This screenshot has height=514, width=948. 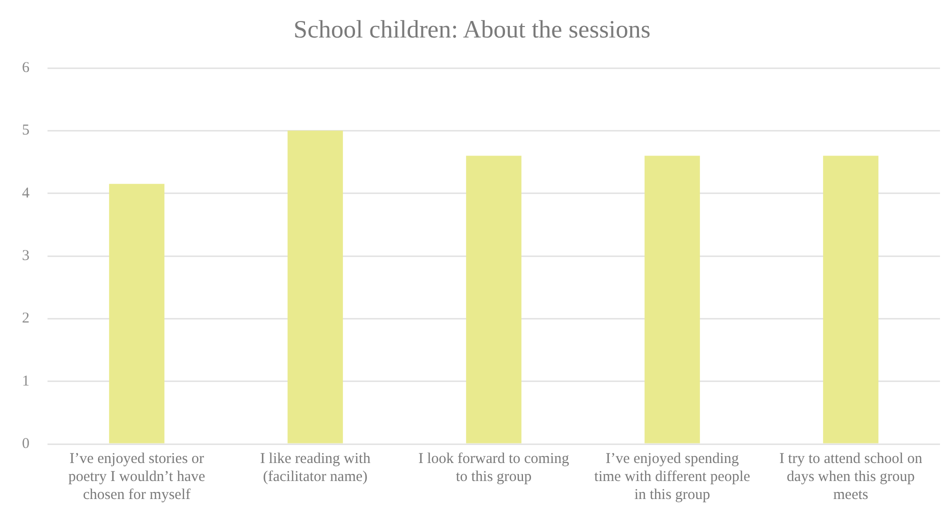 I want to click on y-tick-label: 4, so click(x=26, y=193).